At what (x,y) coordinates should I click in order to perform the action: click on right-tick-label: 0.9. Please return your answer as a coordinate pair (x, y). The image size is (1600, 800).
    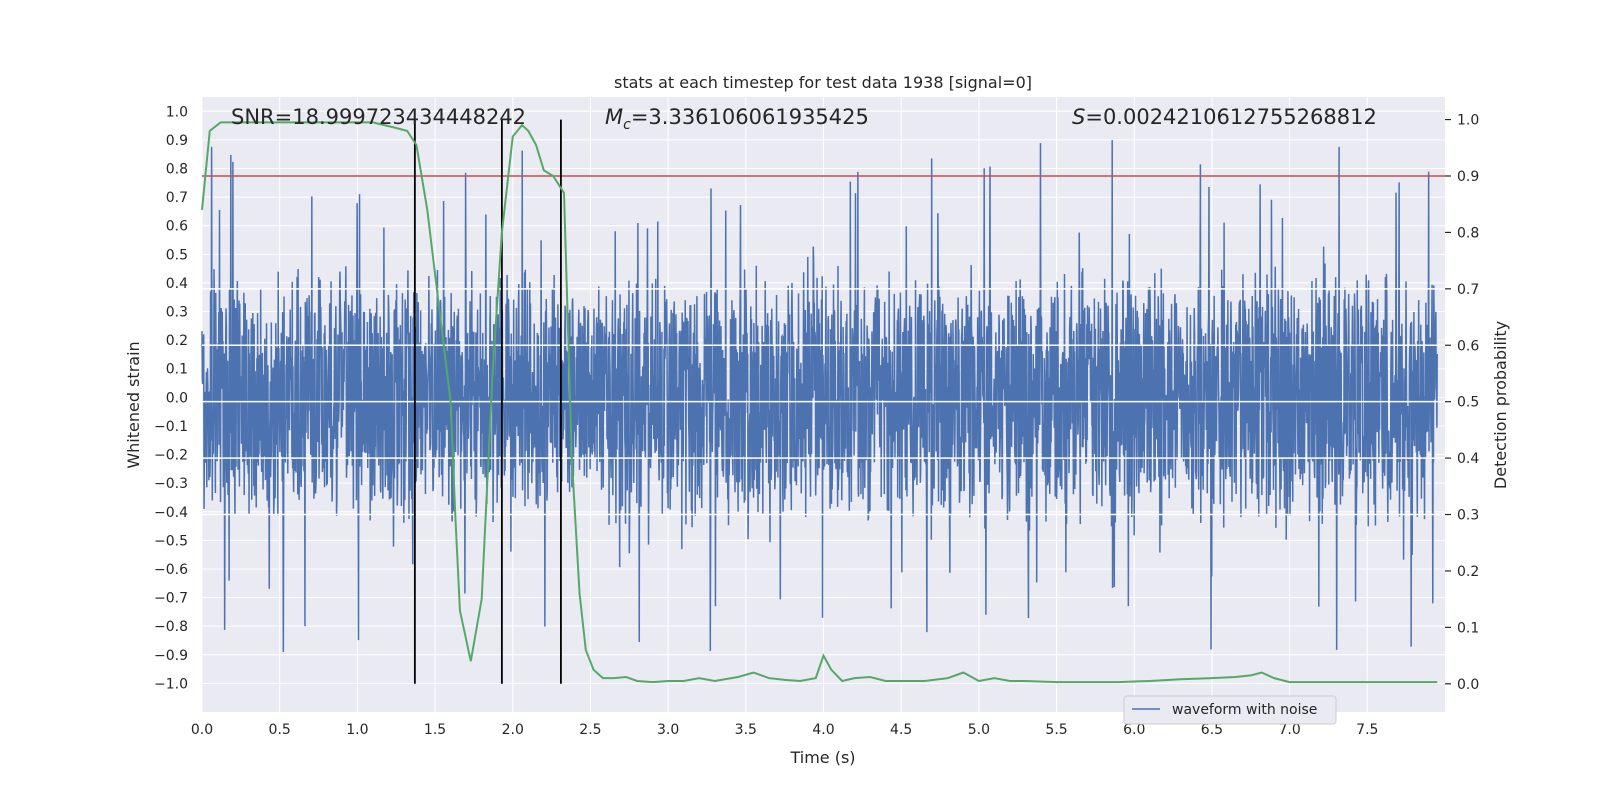
    Looking at the image, I should click on (1468, 177).